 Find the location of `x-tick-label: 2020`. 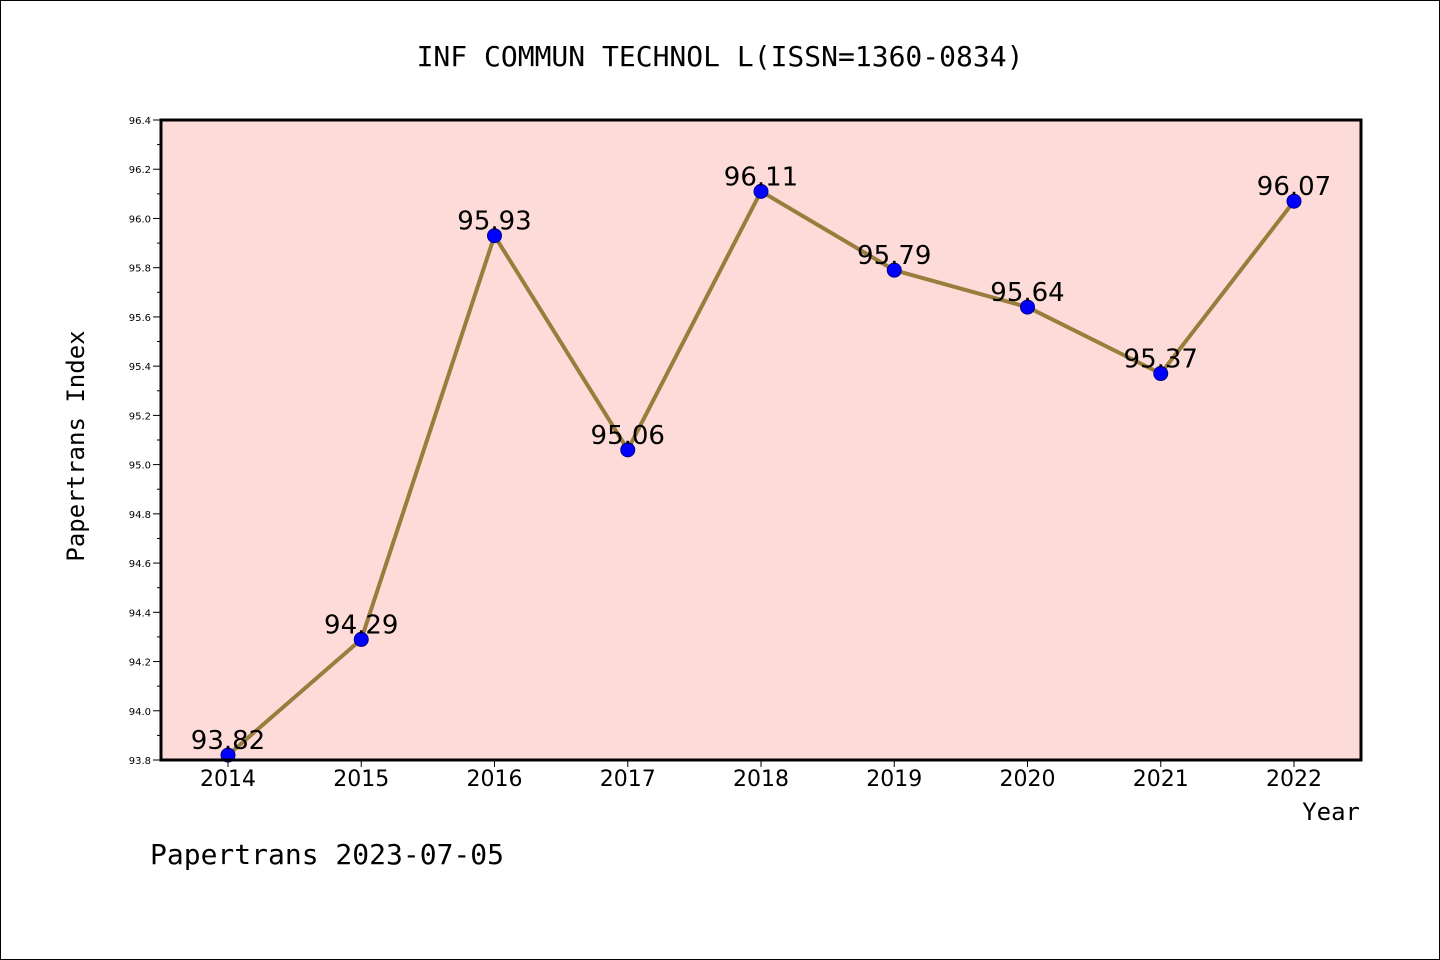

x-tick-label: 2020 is located at coordinates (1028, 779).